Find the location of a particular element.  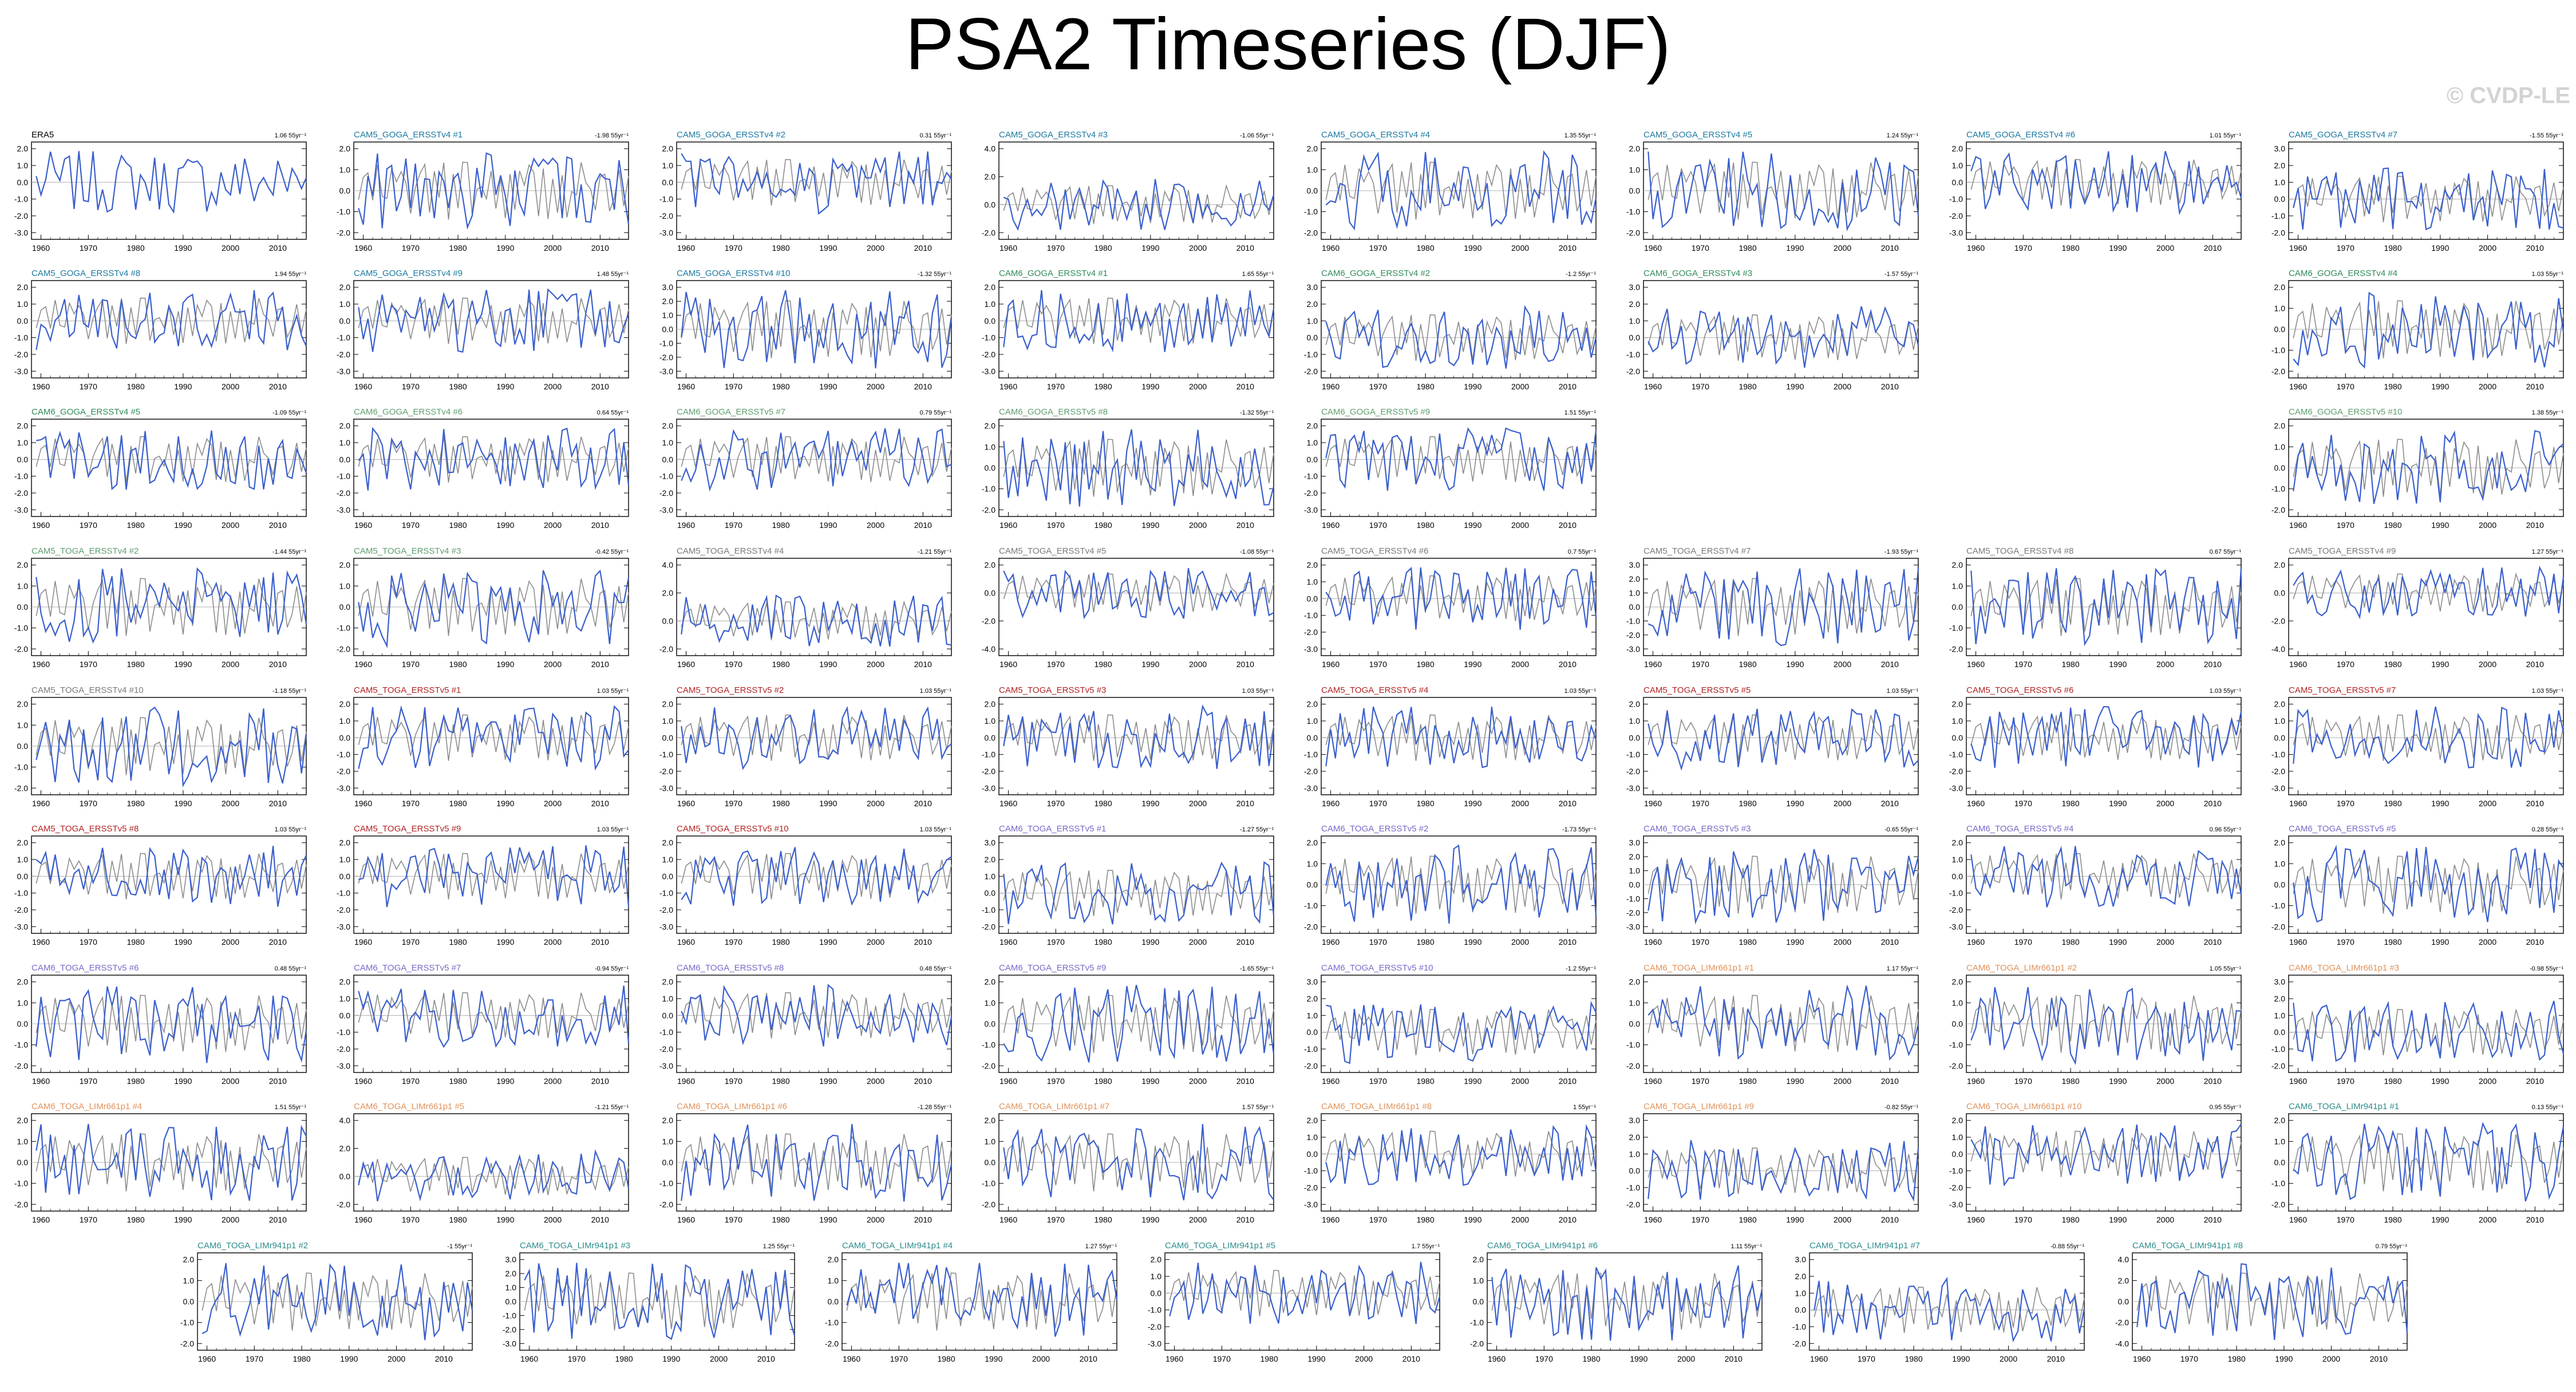

panel-label: CAM5_TOGA_ERSSTv4 #6 is located at coordinates (1374, 551).